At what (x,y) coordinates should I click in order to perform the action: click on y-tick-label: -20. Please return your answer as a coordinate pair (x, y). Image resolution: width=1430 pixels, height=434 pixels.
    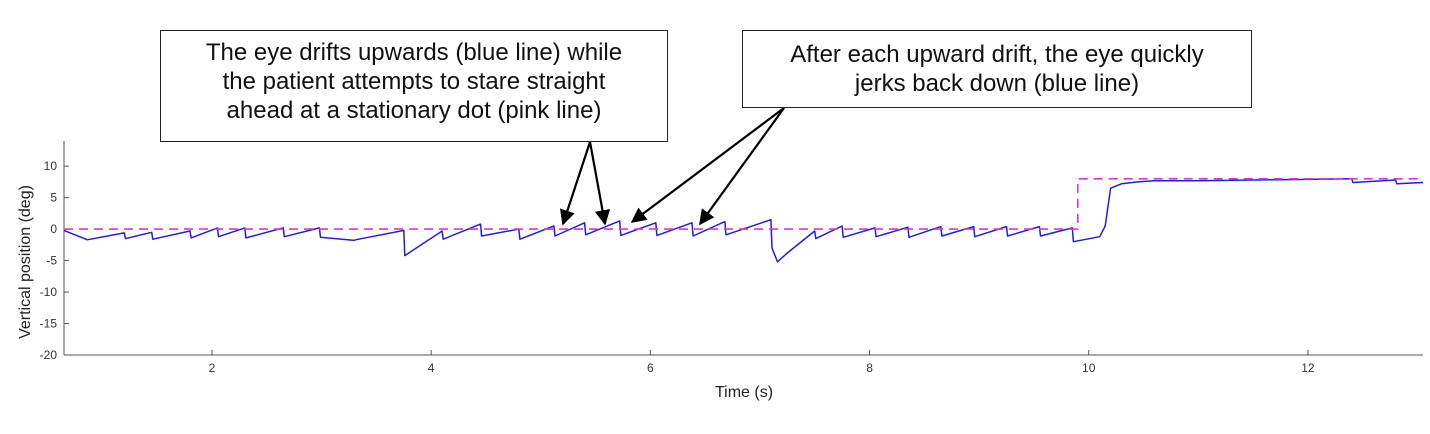
    Looking at the image, I should click on (49, 355).